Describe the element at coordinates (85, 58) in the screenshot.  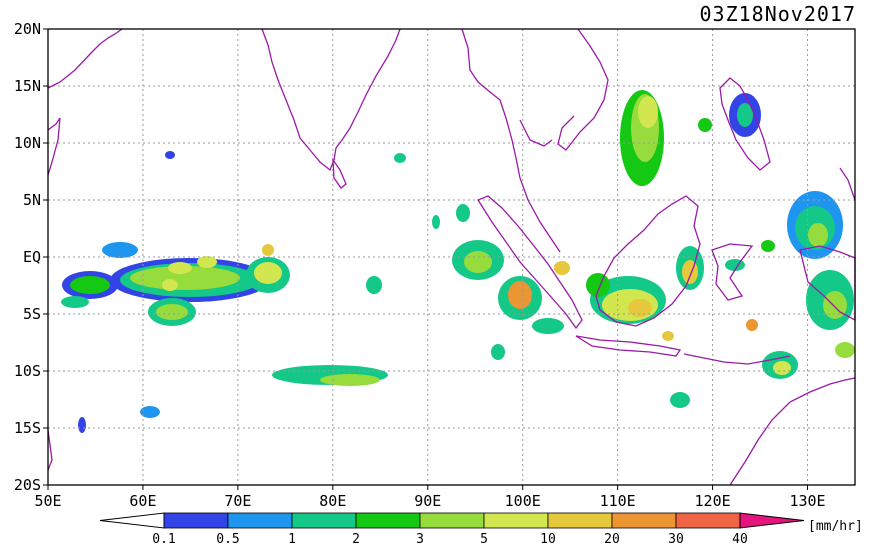
I see `coastline-arabia` at that location.